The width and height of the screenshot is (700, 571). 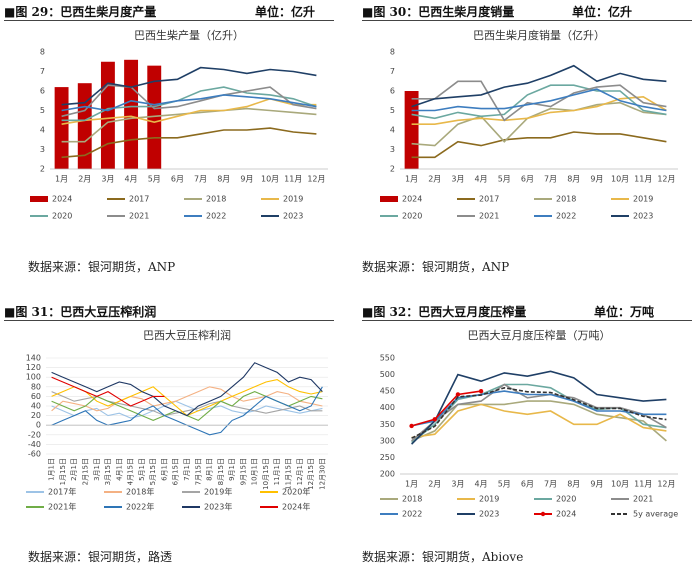 What do you see at coordinates (457, 179) in the screenshot?
I see `x-tick-label: 3月` at bounding box center [457, 179].